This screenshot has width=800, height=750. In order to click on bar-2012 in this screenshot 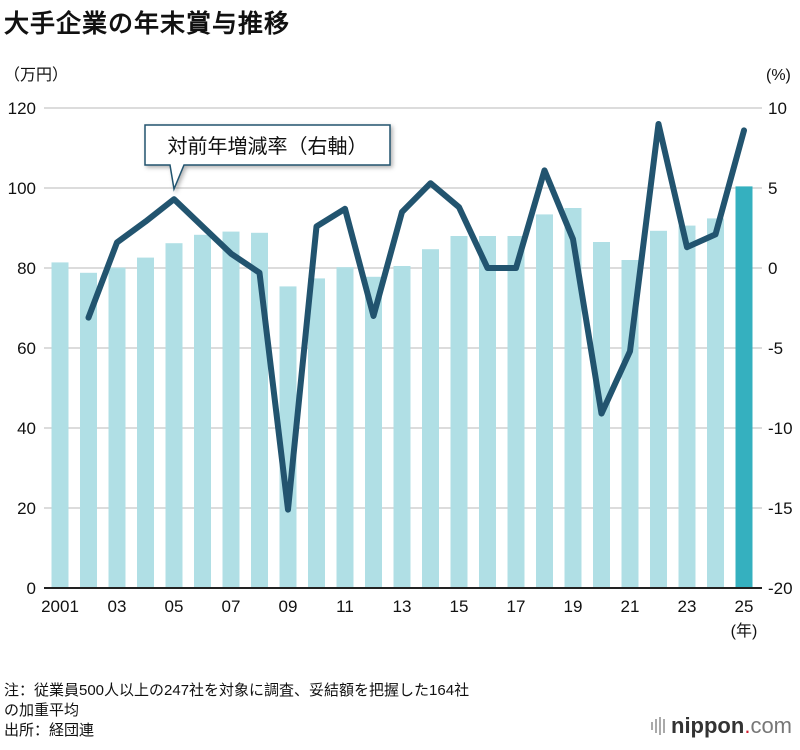, I will do `click(373, 432)`.